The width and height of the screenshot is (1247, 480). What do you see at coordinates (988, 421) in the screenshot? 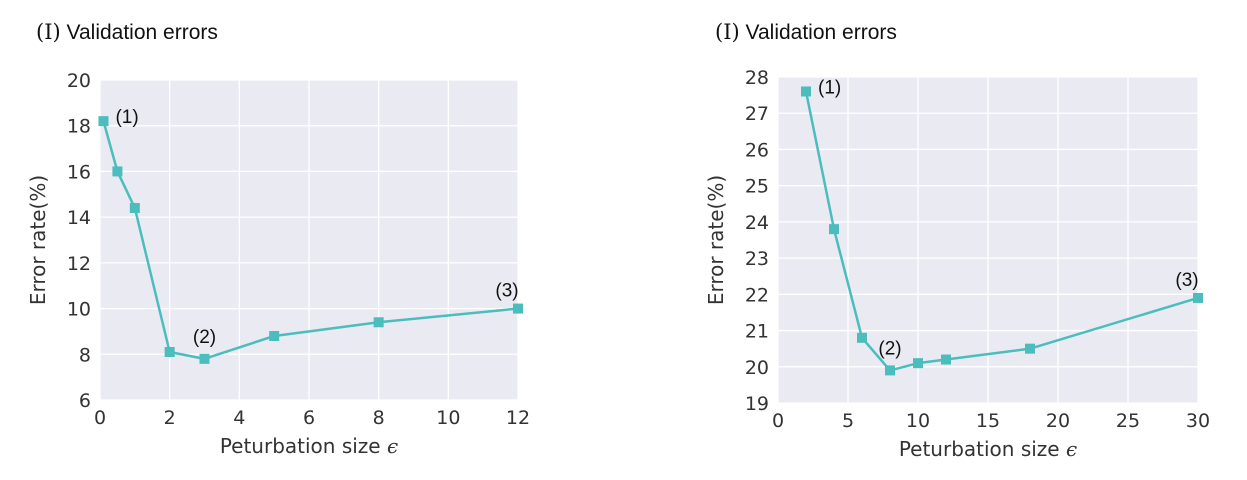
I see `x-tick-label: 15` at bounding box center [988, 421].